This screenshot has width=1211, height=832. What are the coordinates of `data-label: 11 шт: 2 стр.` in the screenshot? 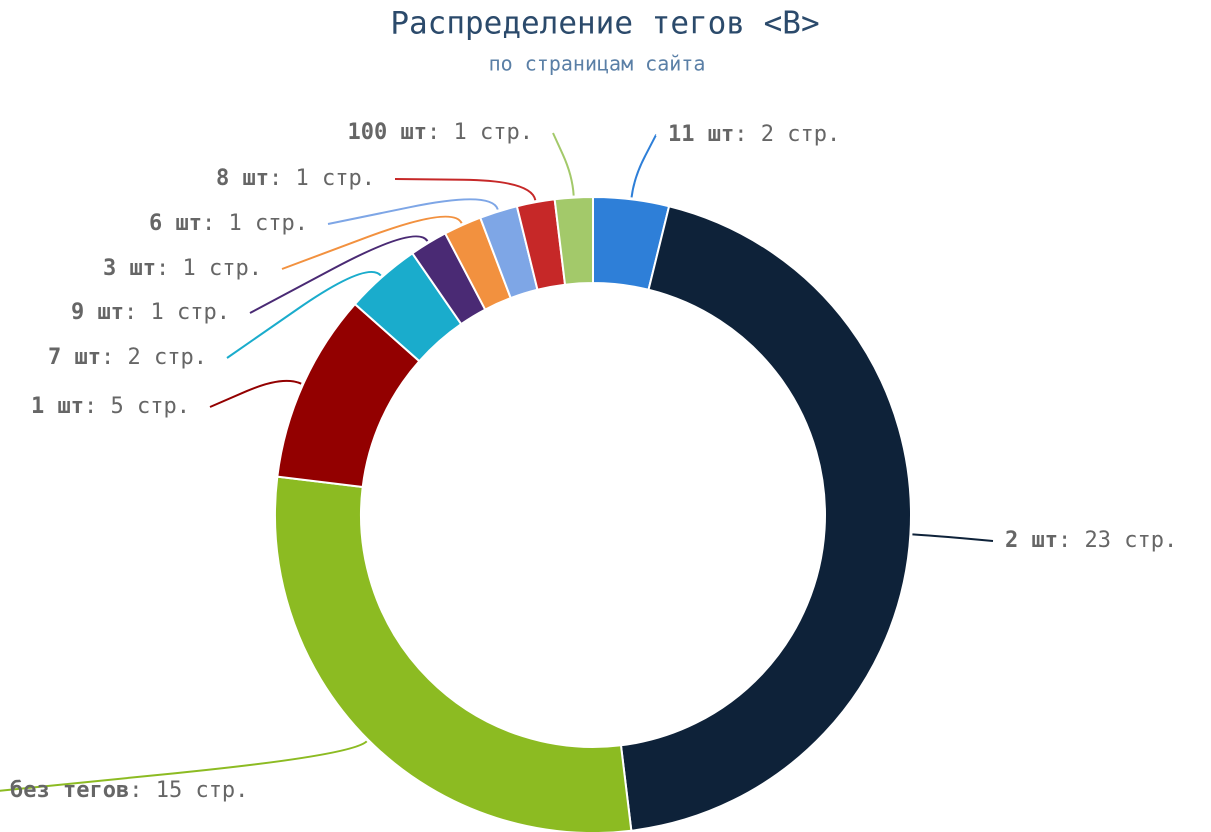 It's located at (754, 134).